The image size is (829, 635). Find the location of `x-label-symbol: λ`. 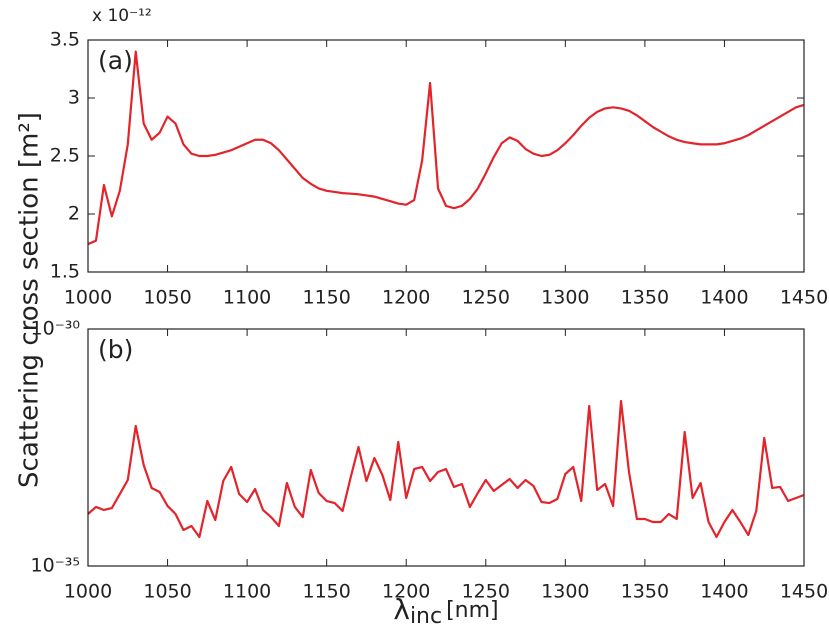

x-label-symbol: λ is located at coordinates (401, 609).